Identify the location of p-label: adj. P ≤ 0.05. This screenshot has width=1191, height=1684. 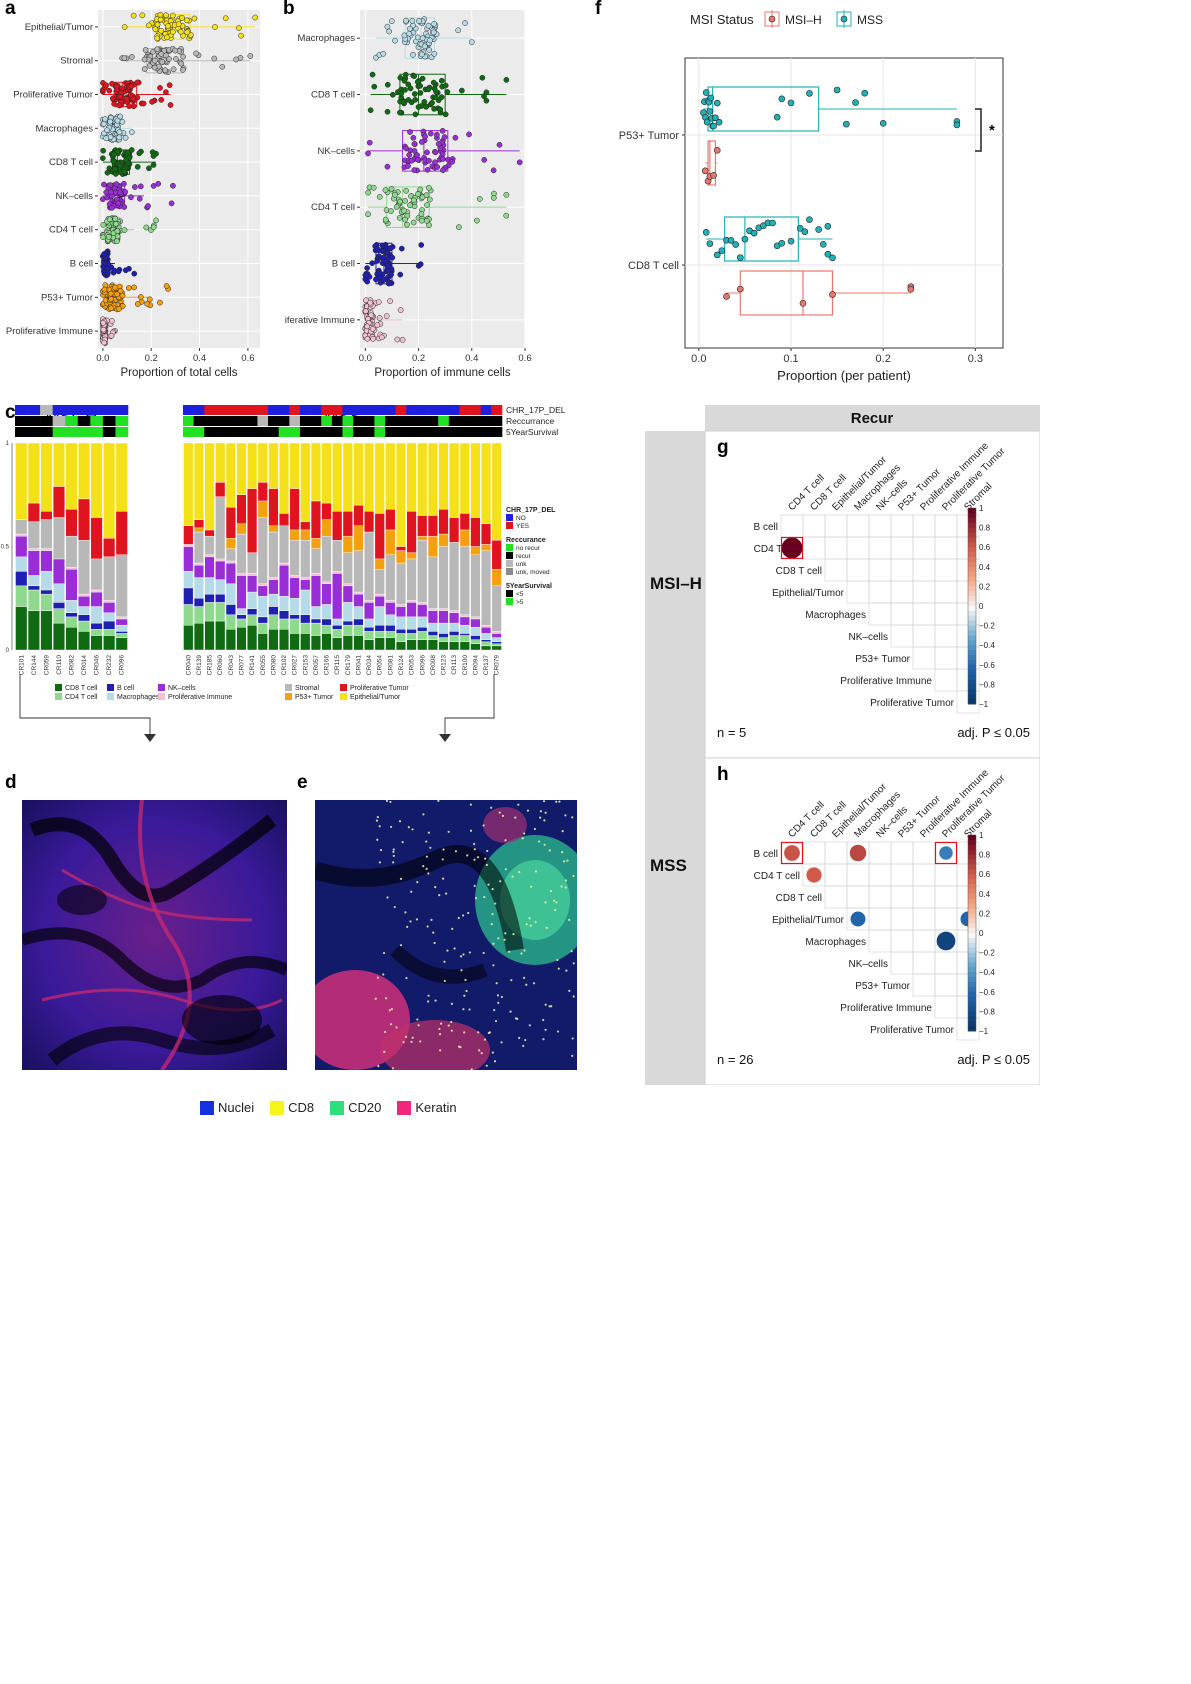
(993, 1059).